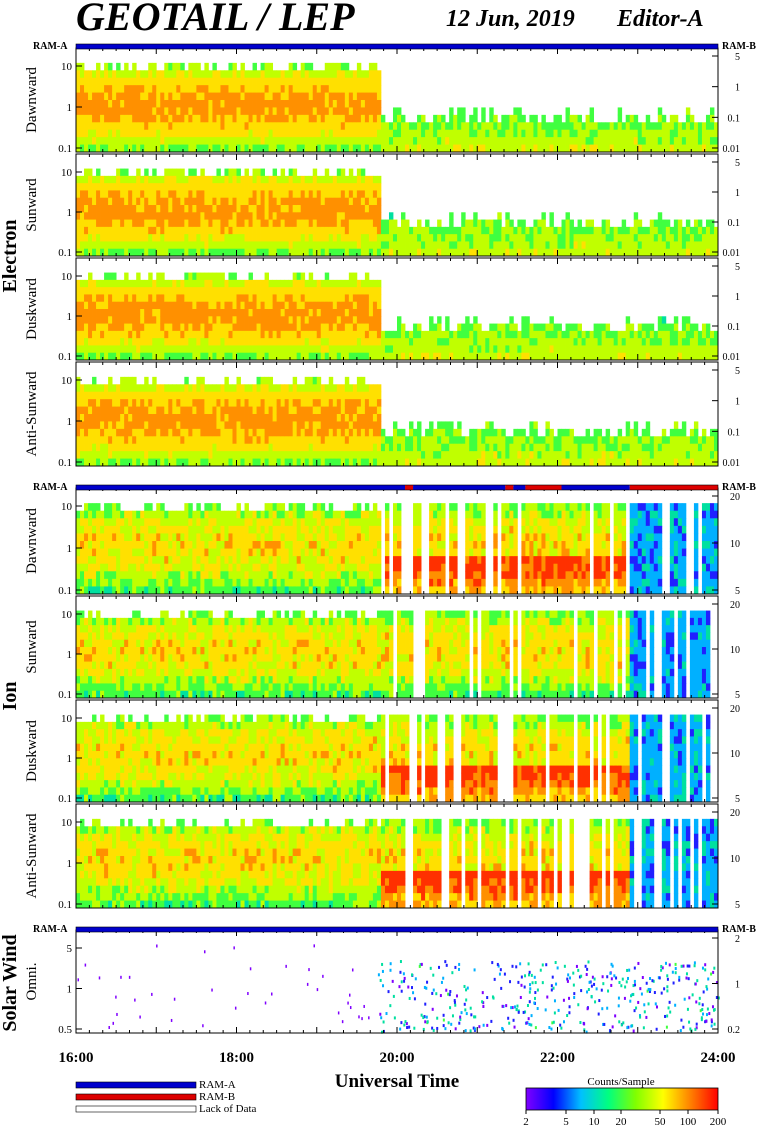 The height and width of the screenshot is (1128, 762). I want to click on right-tick-label: 1, so click(737, 297).